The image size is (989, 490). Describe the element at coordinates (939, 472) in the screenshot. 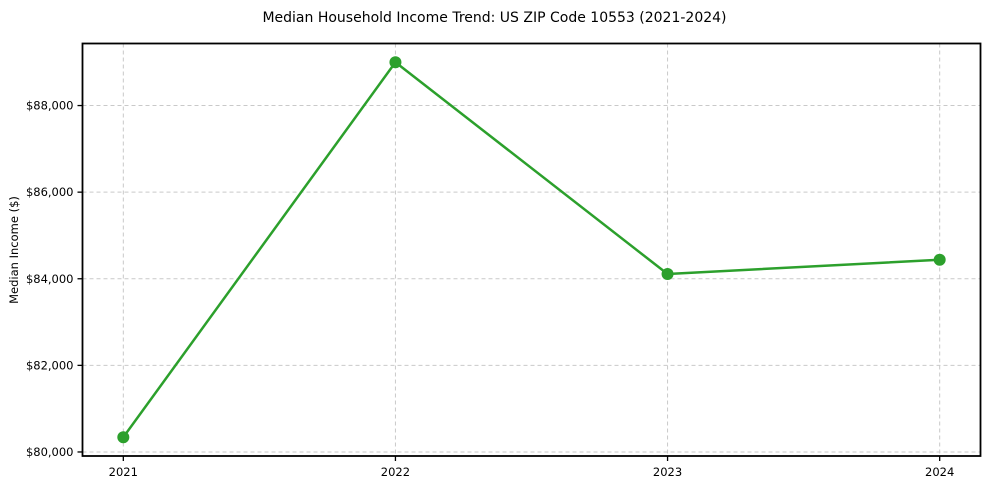

I see `x-tick-label: 2024` at that location.